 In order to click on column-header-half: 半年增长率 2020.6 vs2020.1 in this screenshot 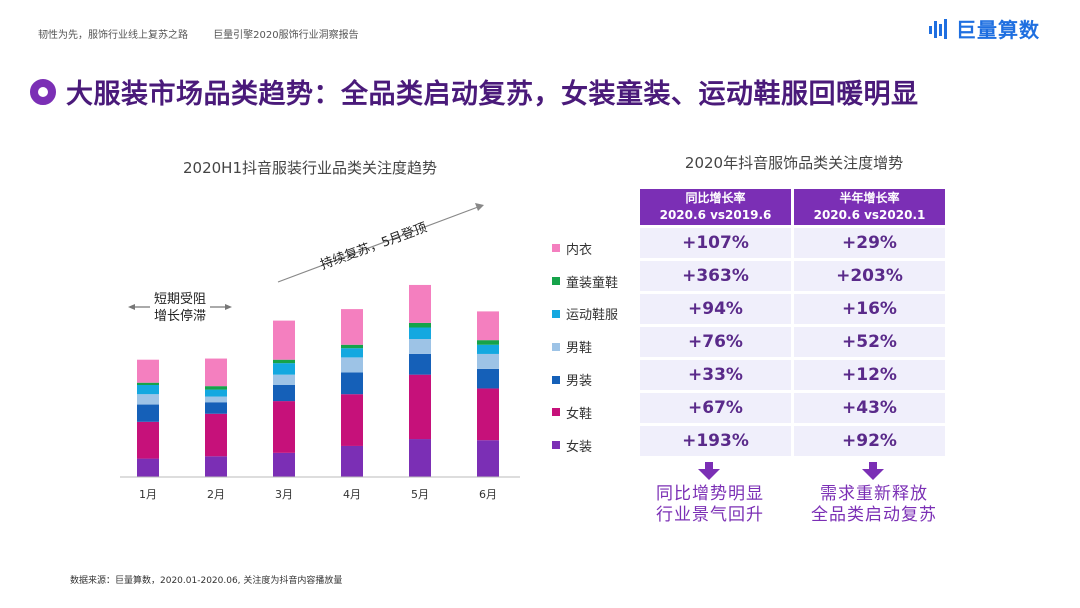, I will do `click(869, 207)`.